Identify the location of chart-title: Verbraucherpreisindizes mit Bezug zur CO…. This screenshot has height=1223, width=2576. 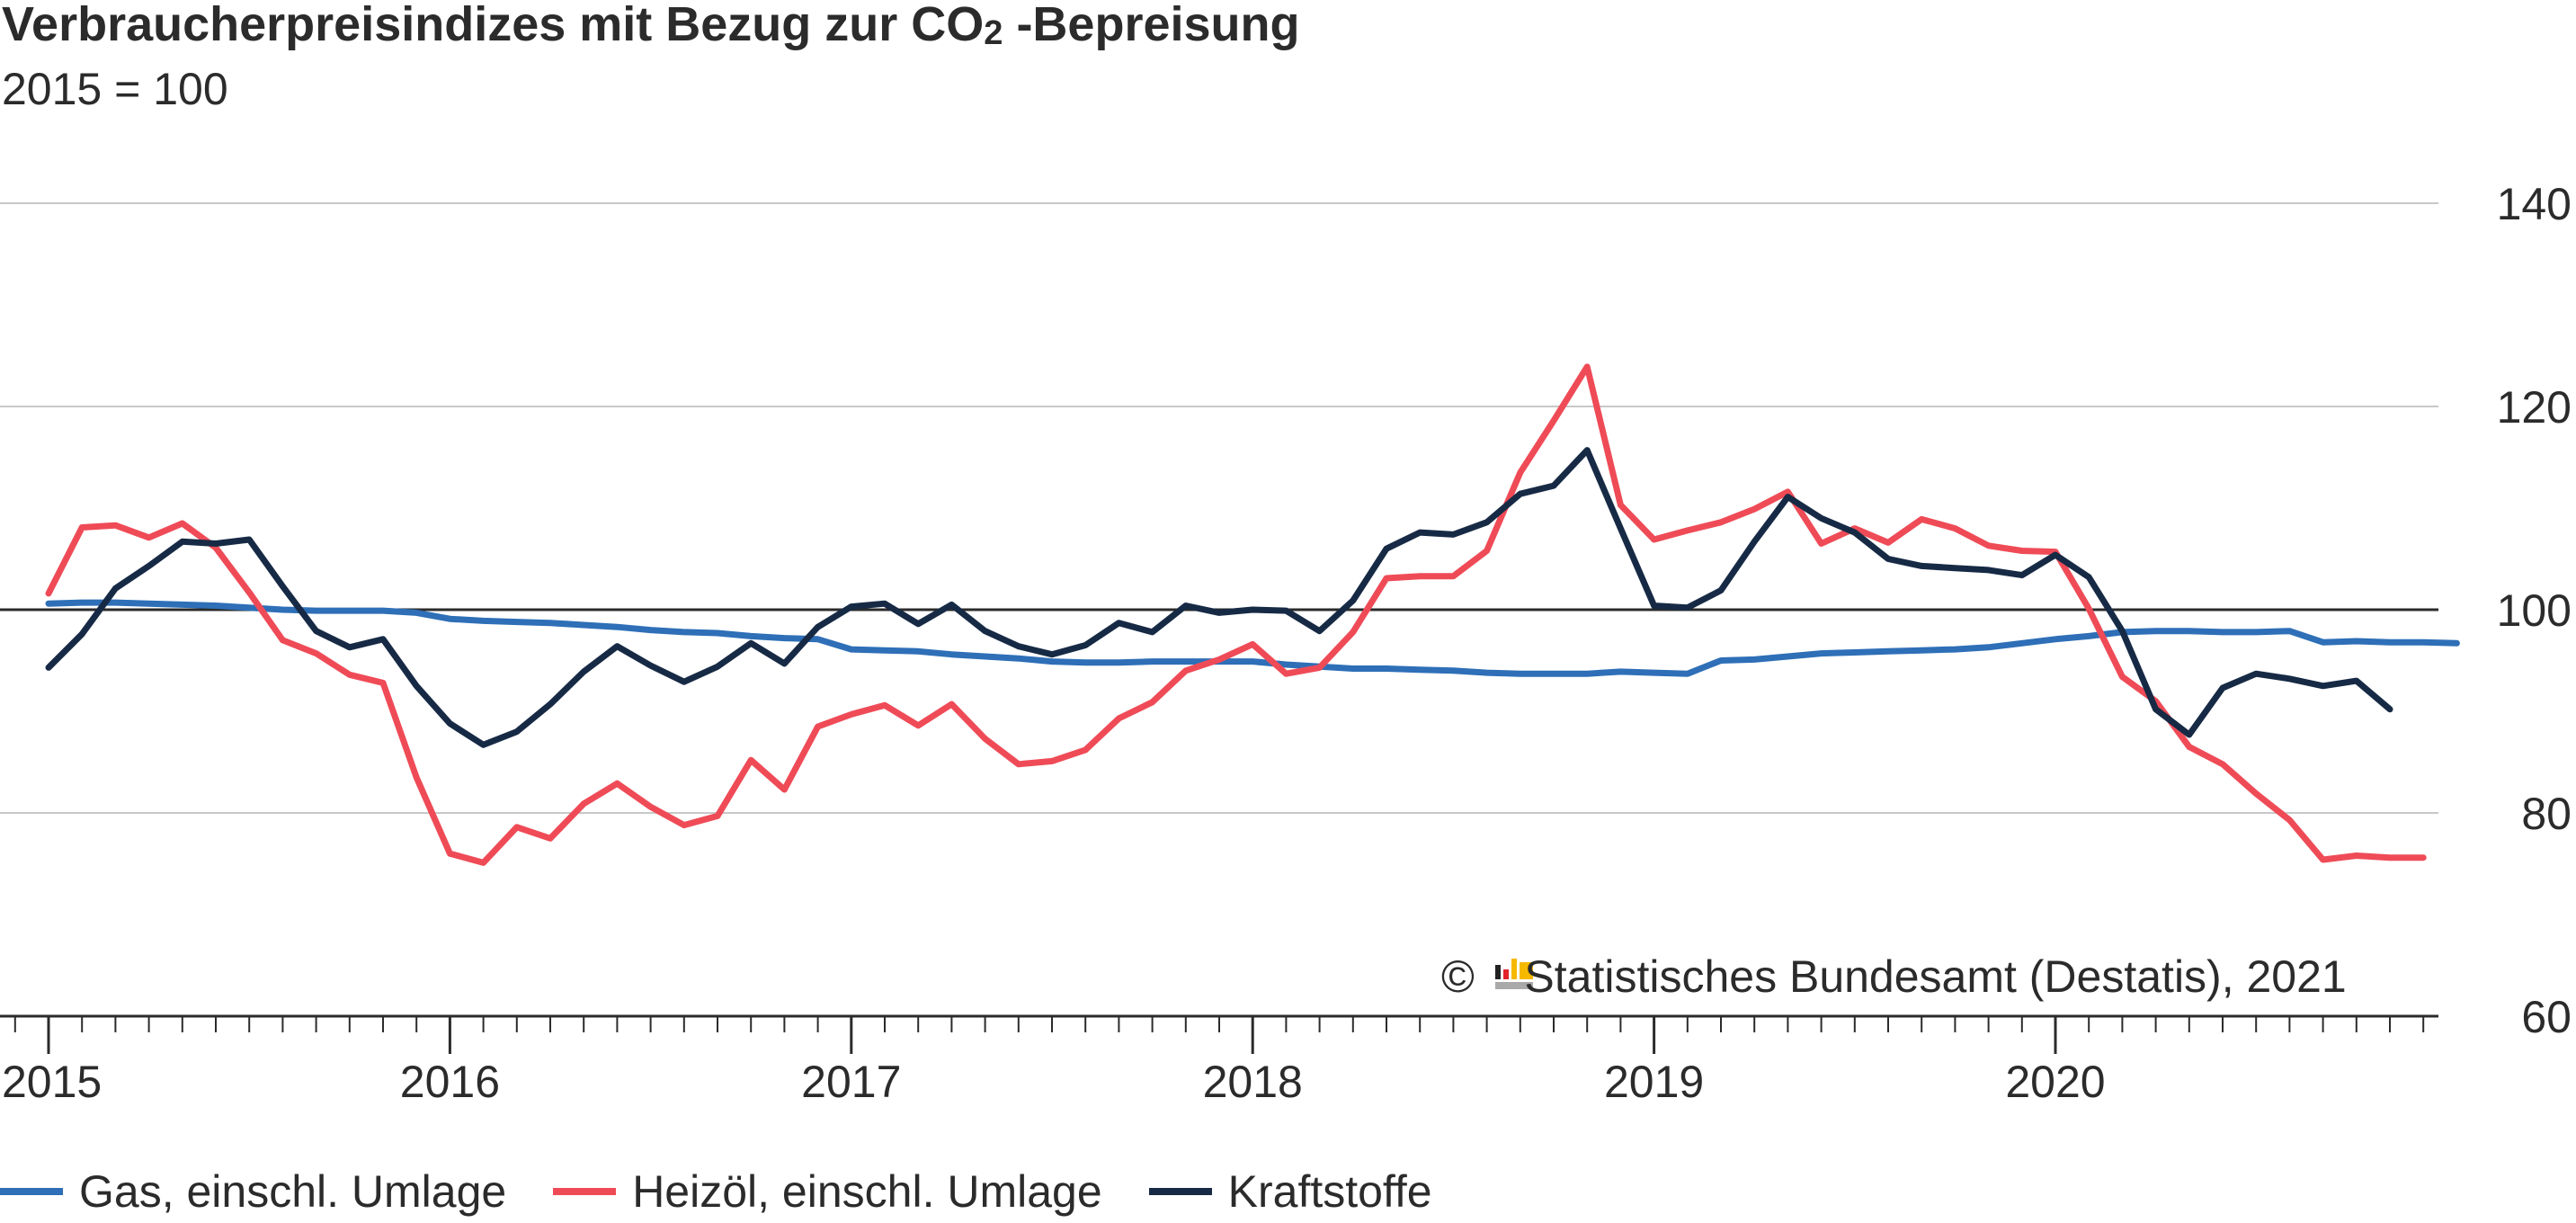
(650, 26).